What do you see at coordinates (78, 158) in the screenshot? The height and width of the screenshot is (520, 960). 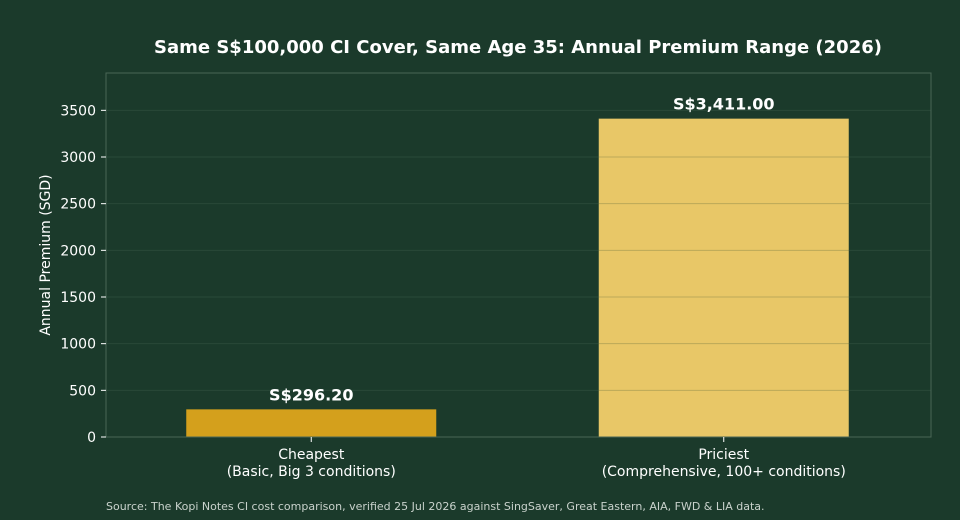 I see `y-tick-label: 3000` at bounding box center [78, 158].